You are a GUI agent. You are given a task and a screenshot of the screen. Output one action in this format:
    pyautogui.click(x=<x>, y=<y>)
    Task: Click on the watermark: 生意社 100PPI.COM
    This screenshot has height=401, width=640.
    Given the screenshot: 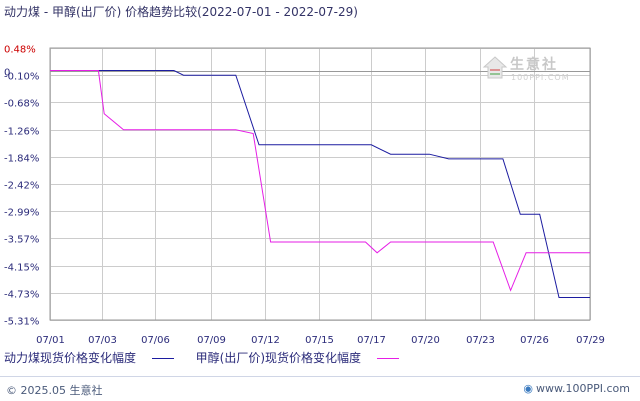 What is the action you would take?
    pyautogui.click(x=530, y=69)
    